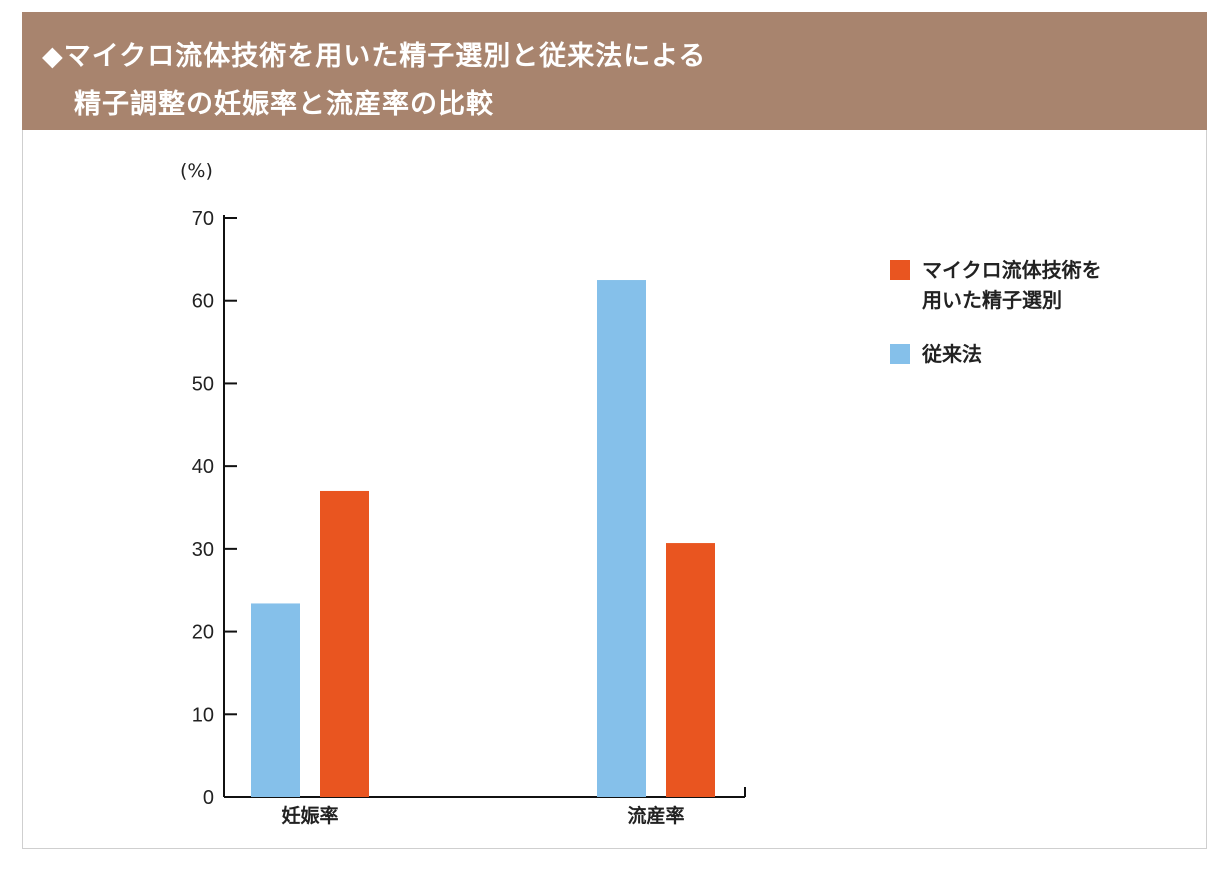 This screenshot has width=1229, height=873. What do you see at coordinates (996, 354) in the screenshot?
I see `legend-item-conventional: 従来法` at bounding box center [996, 354].